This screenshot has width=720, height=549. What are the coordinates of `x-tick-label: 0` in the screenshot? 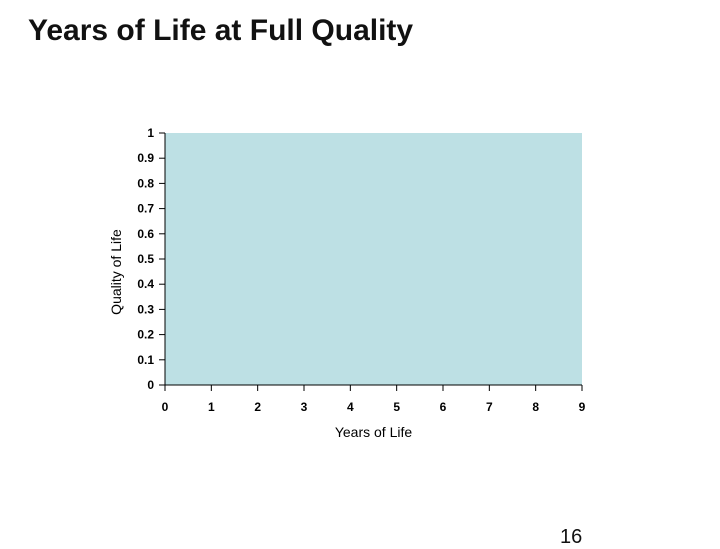 It's located at (165, 407).